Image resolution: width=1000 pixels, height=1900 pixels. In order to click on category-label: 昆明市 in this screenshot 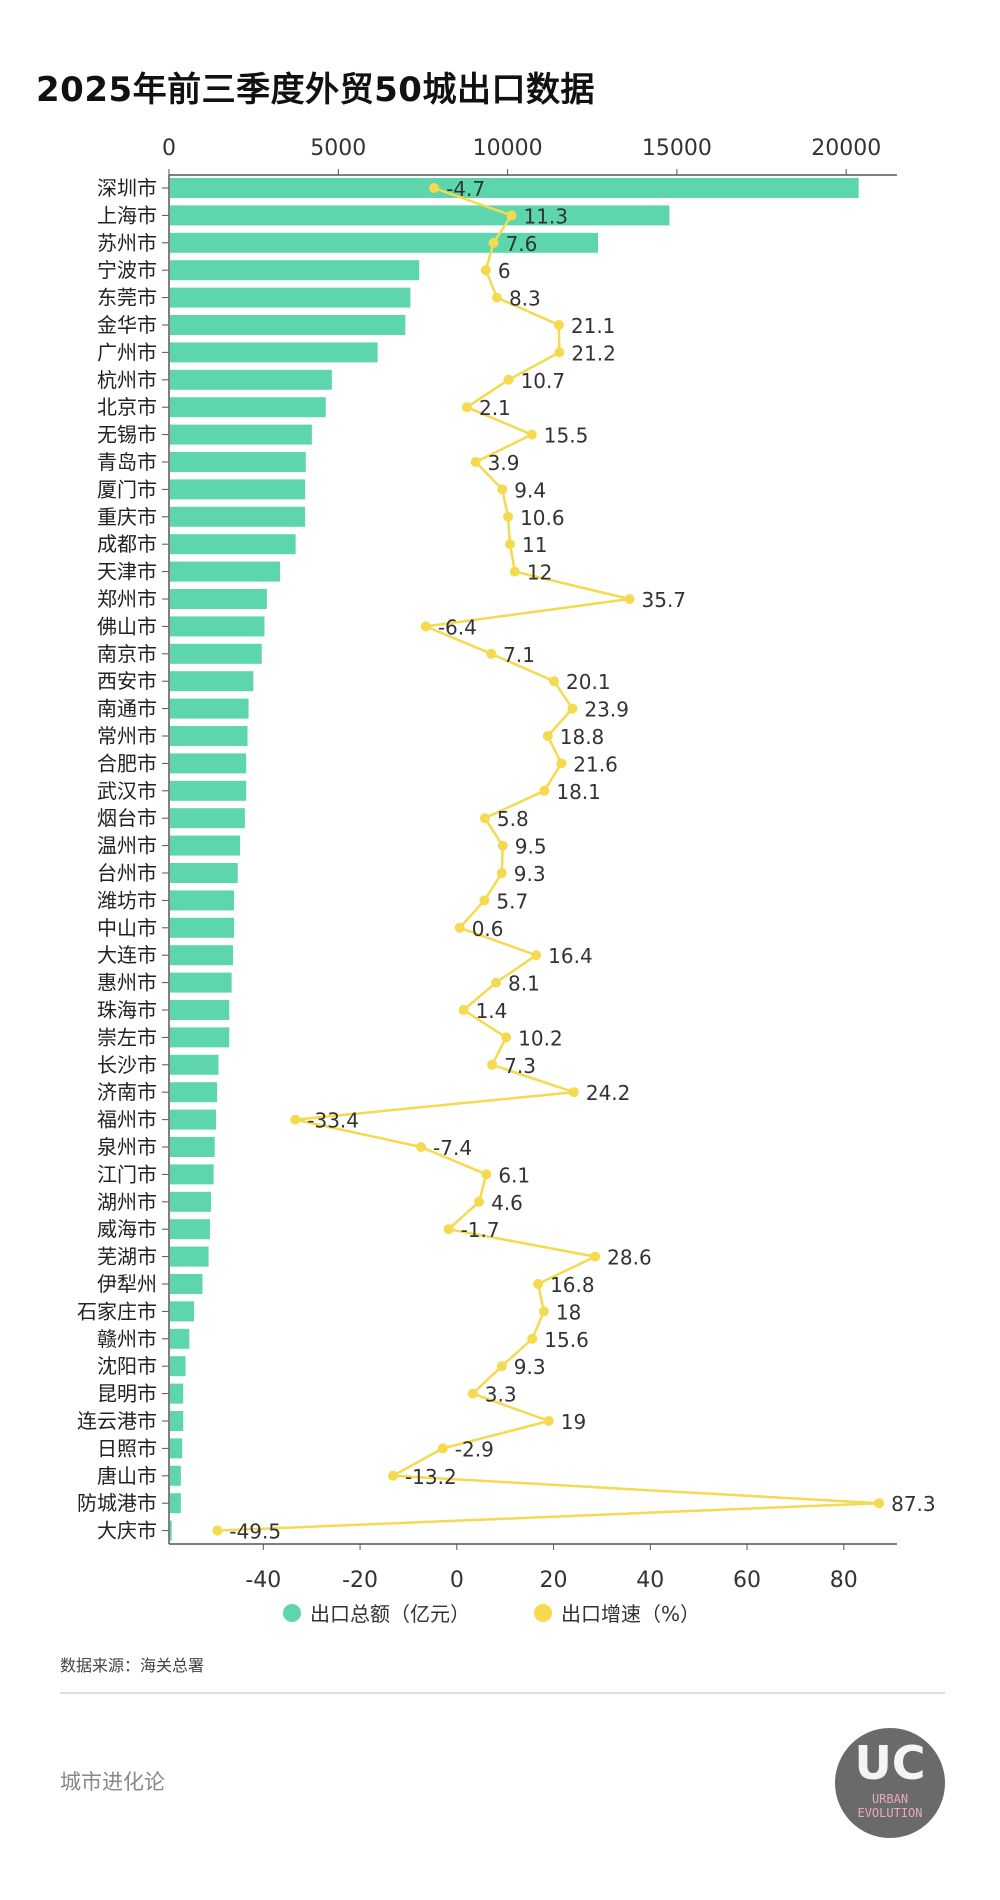, I will do `click(127, 1394)`.